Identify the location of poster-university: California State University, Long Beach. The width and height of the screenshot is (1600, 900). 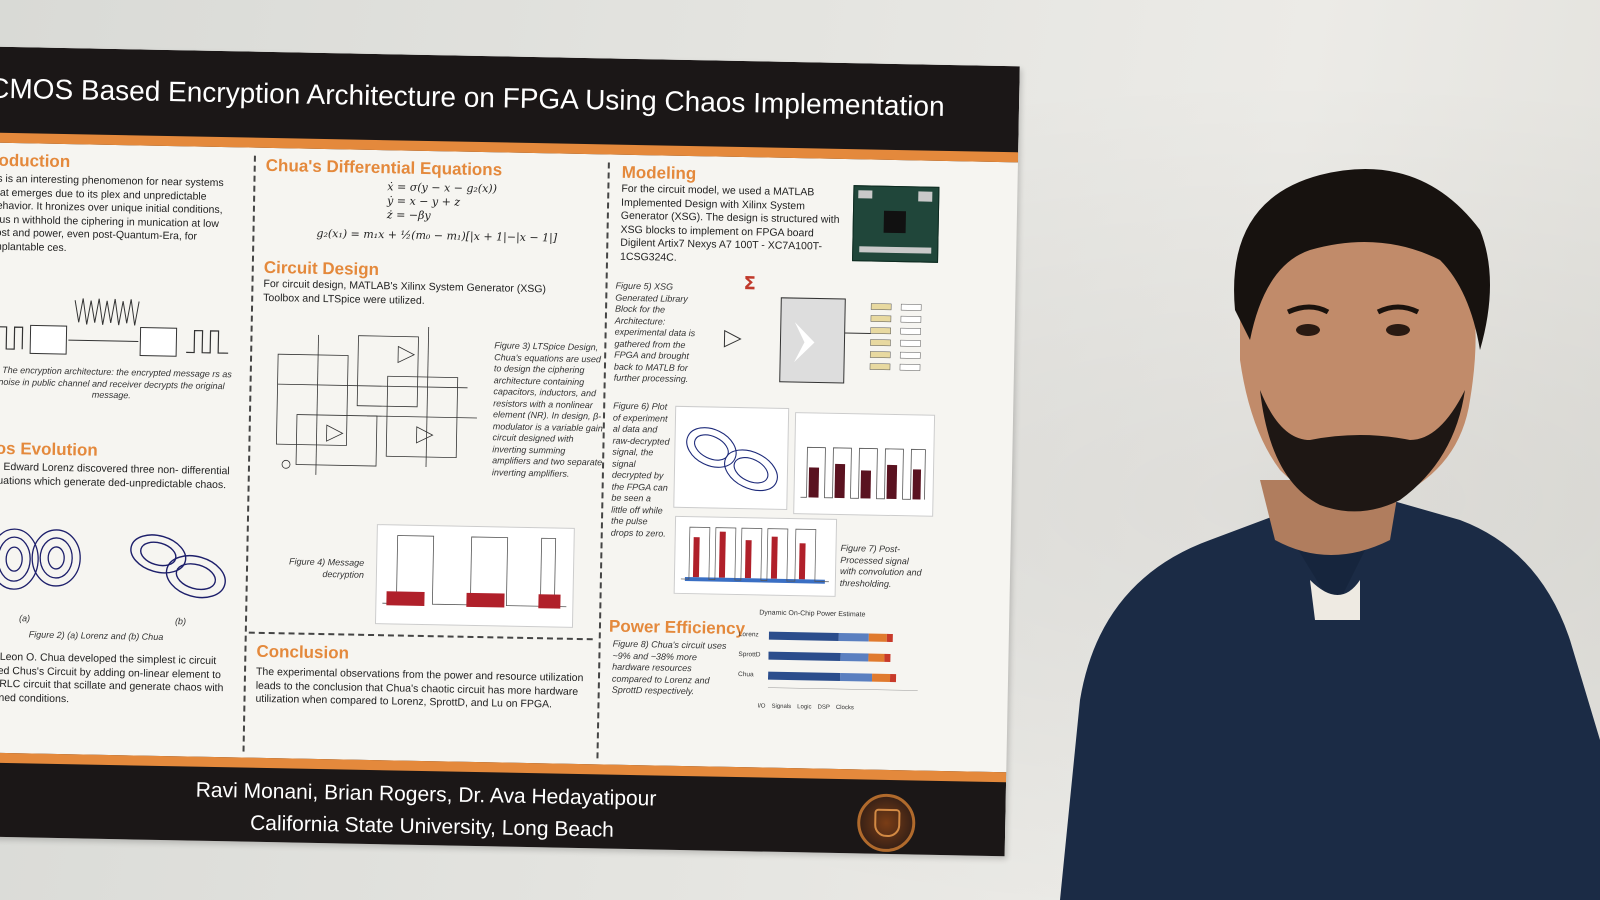
(432, 826).